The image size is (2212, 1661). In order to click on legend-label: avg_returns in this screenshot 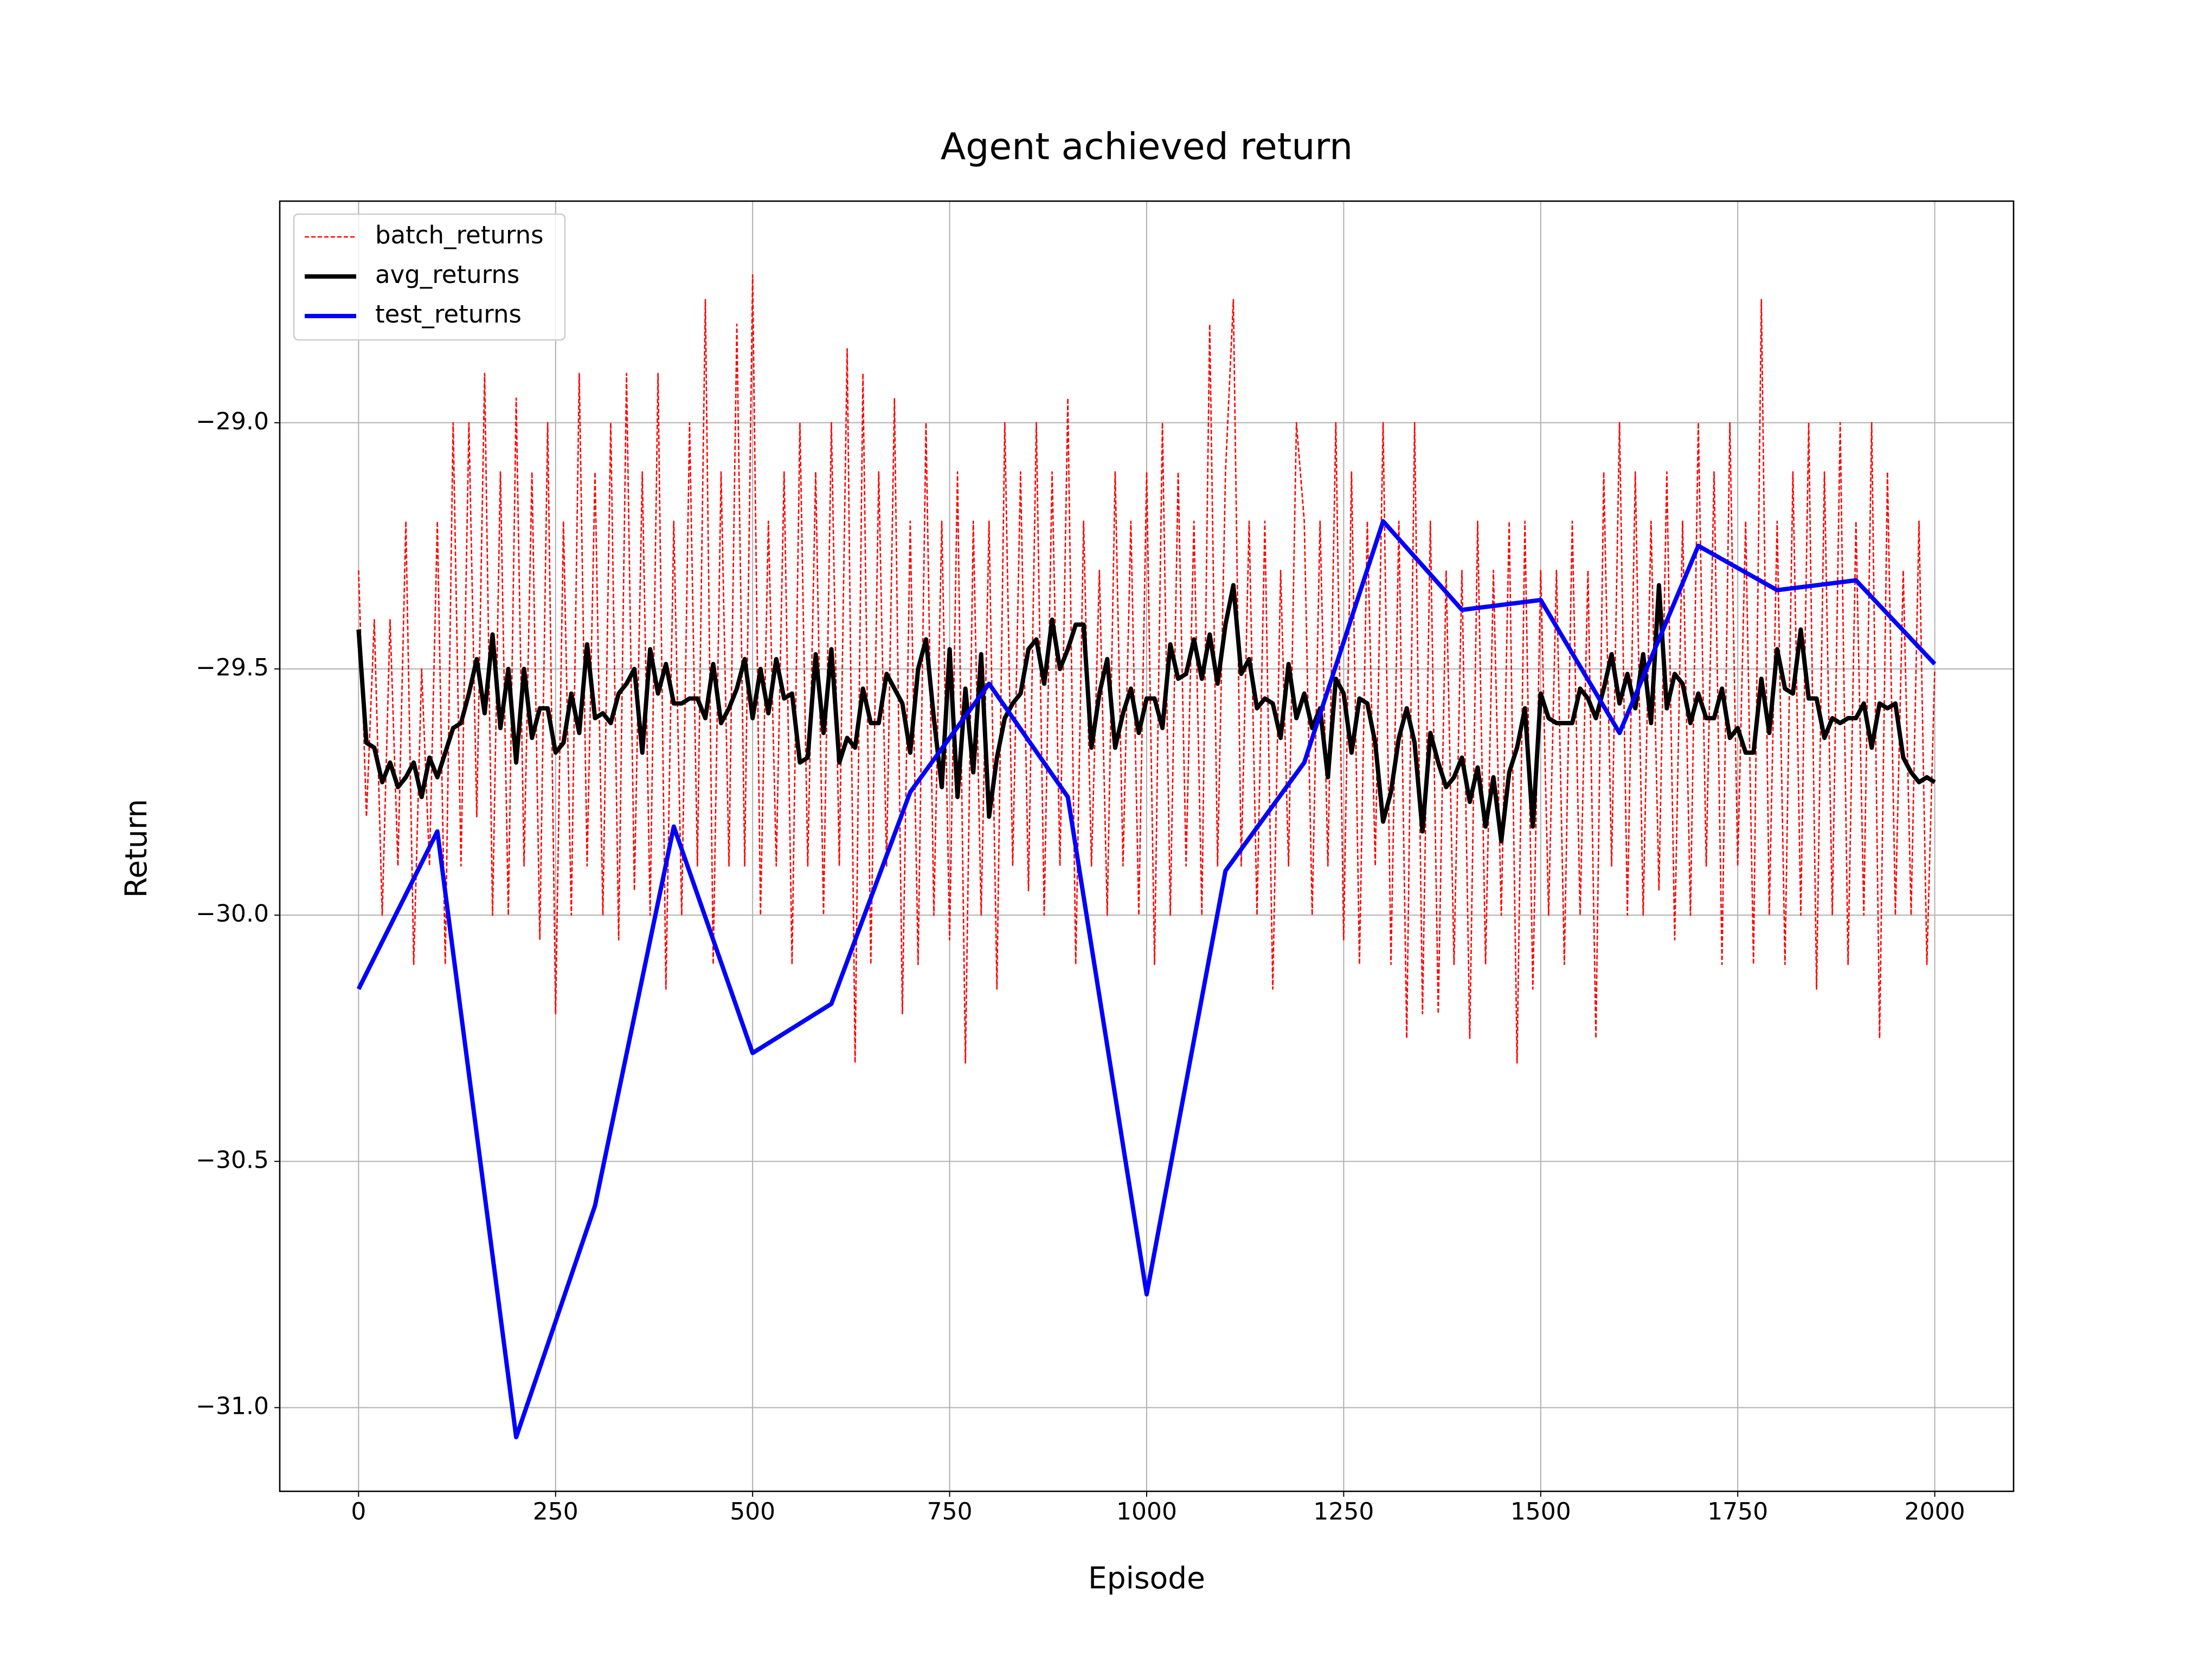, I will do `click(447, 274)`.